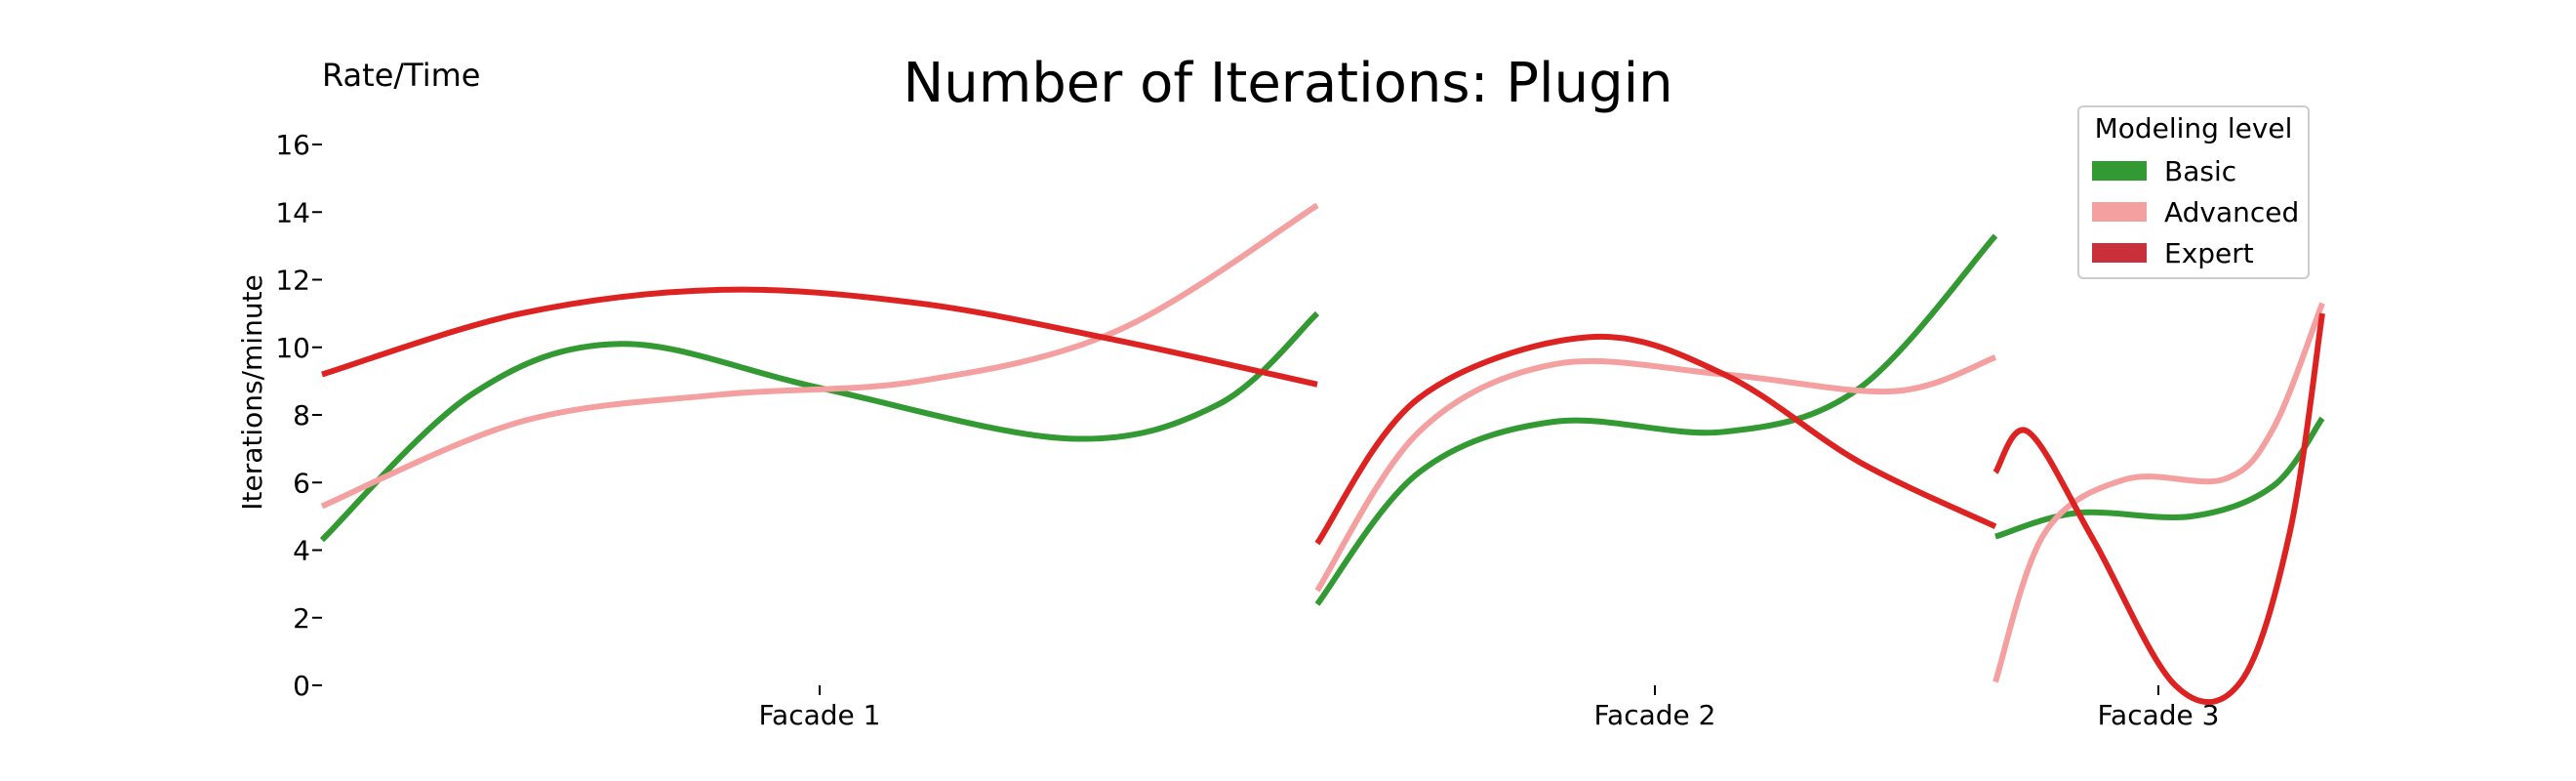 The height and width of the screenshot is (781, 2576). I want to click on legend-swatch-advanced, so click(2119, 212).